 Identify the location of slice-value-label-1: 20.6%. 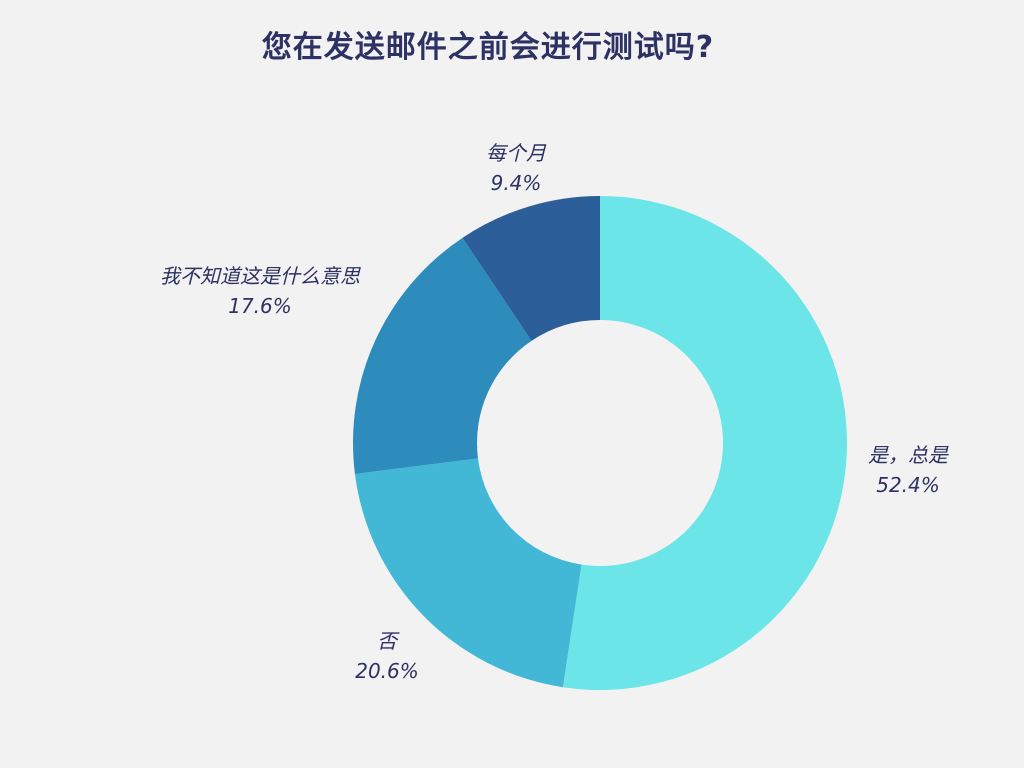
(387, 671).